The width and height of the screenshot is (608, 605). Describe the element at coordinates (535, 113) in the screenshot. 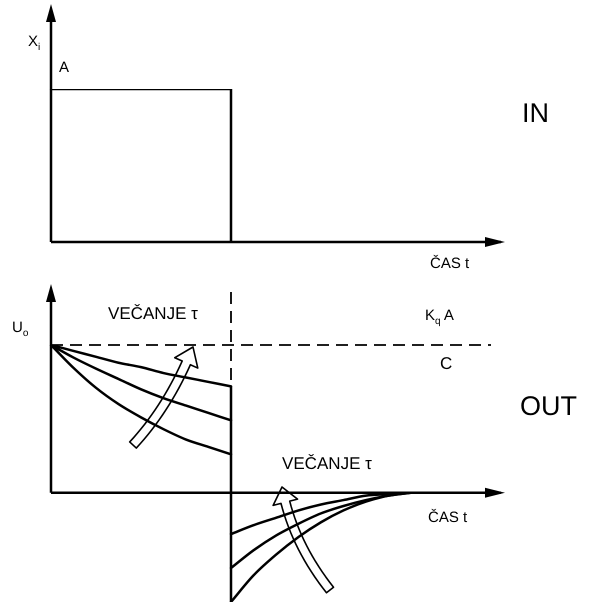

I see `text: IN` at that location.